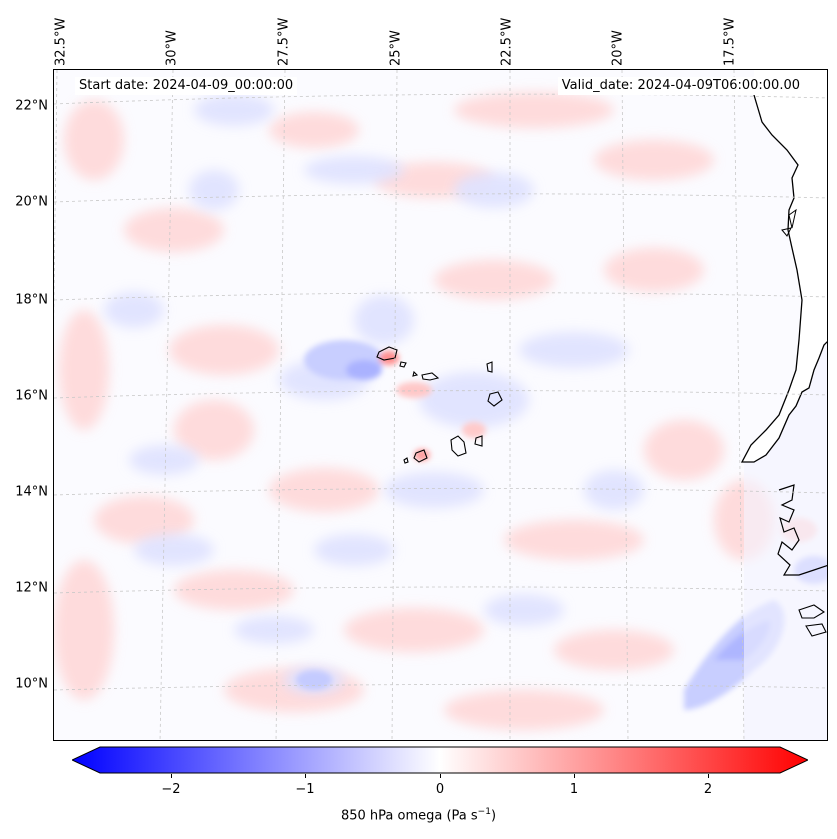 This screenshot has height=839, width=837. Describe the element at coordinates (31, 202) in the screenshot. I see `lat-label-20n: 20°N` at that location.